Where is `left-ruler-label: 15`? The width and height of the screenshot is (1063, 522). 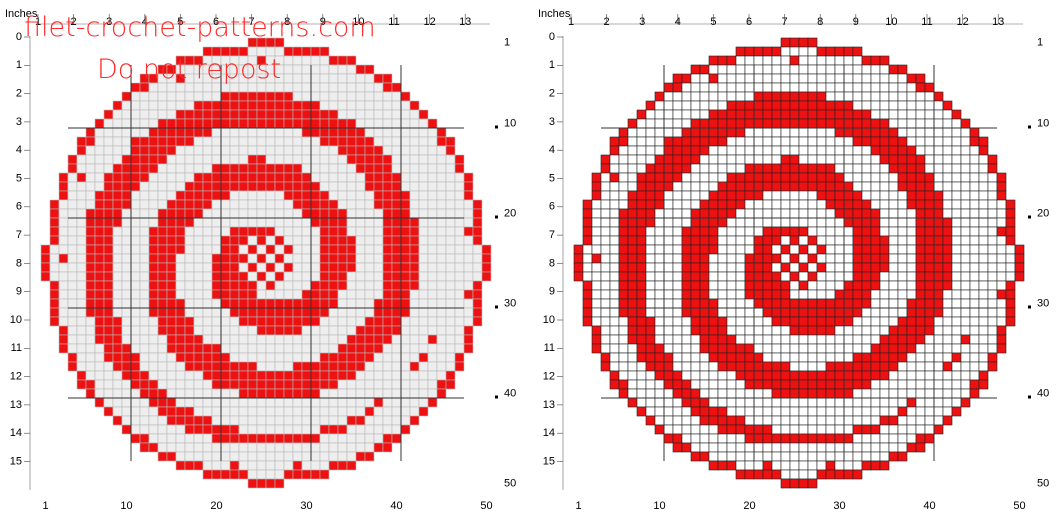
left-ruler-label: 15 is located at coordinates (549, 461).